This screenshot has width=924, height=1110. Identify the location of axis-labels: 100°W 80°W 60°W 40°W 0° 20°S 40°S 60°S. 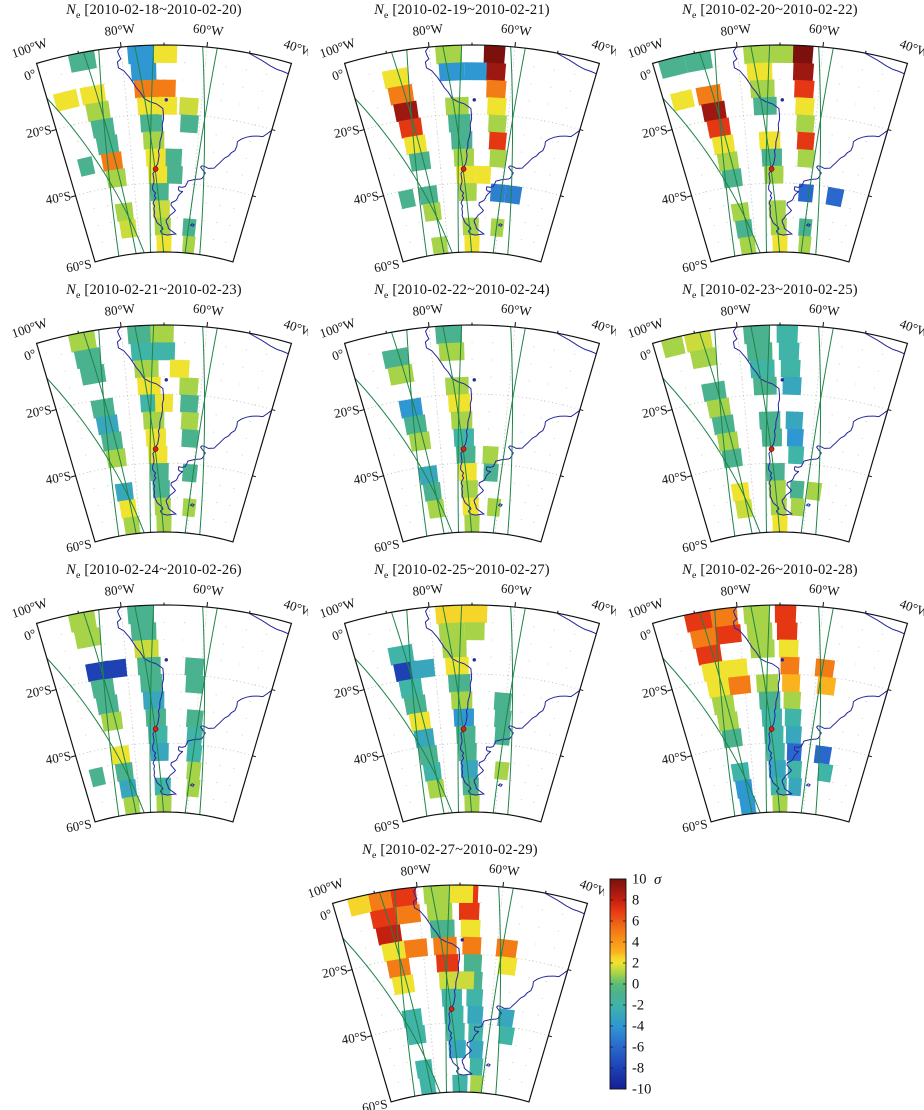
(159, 707).